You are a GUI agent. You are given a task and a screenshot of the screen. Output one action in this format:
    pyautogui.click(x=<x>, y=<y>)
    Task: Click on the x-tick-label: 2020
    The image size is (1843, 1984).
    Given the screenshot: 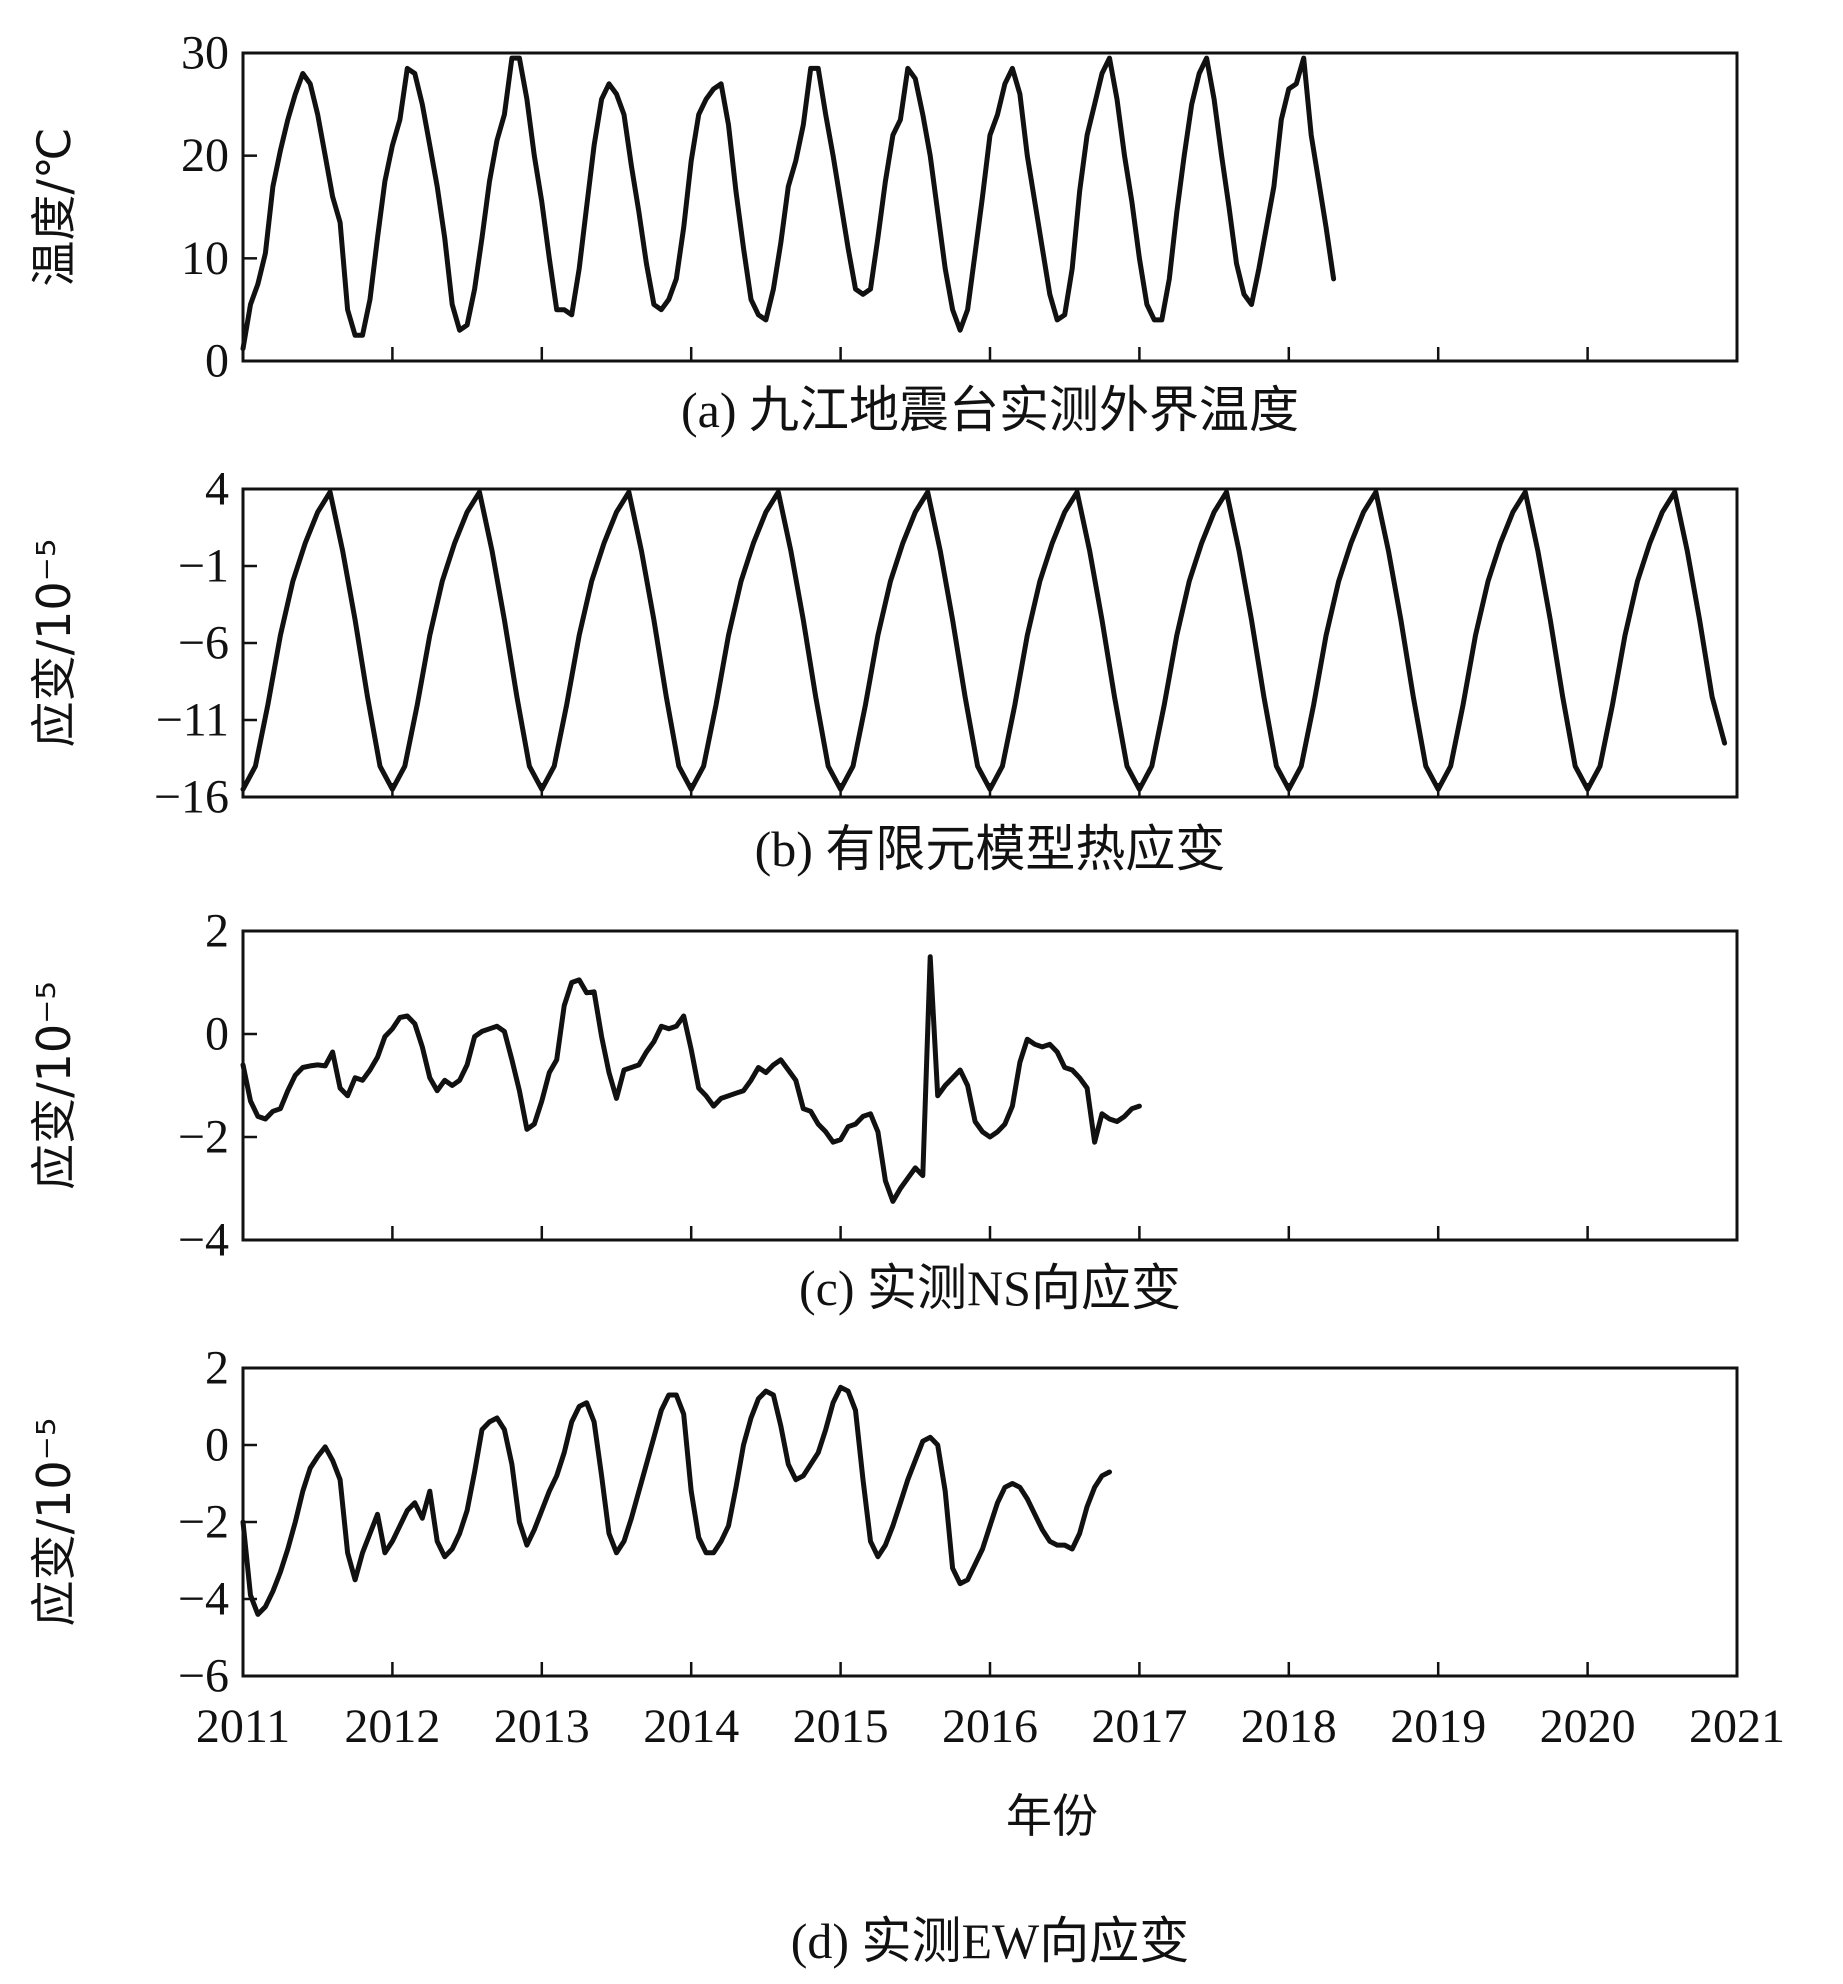 What is the action you would take?
    pyautogui.click(x=1588, y=1726)
    